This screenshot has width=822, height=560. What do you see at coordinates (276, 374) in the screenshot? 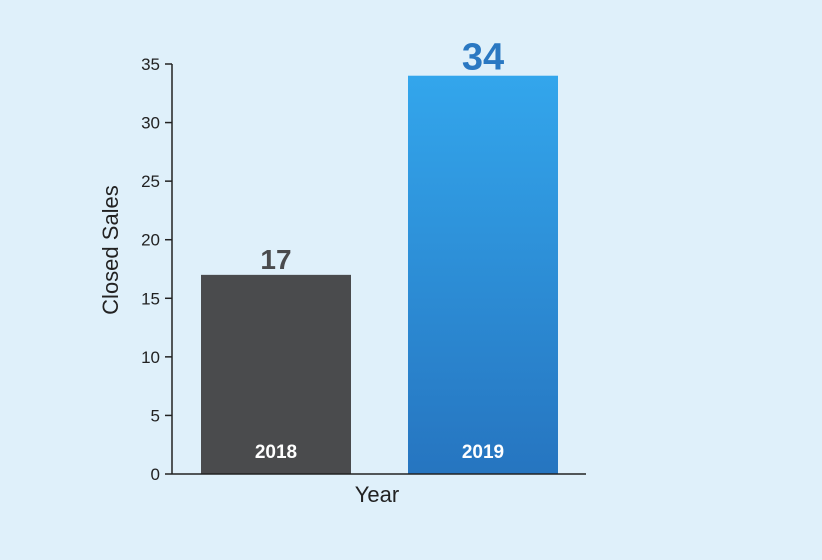
I see `bar-2018` at bounding box center [276, 374].